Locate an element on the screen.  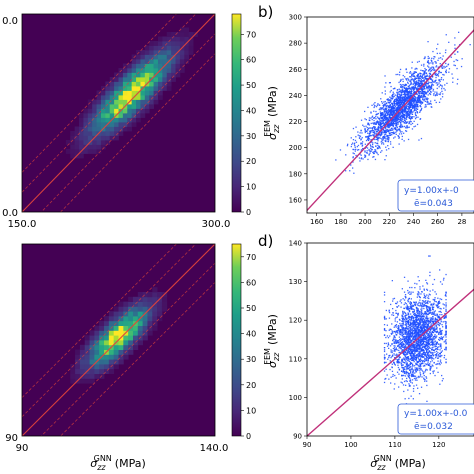
x-tick-label: 260 is located at coordinates (437, 222).